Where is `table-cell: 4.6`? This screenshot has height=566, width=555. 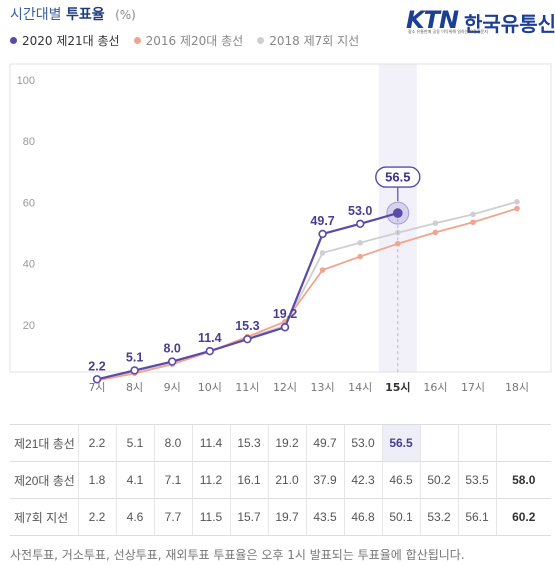
table-cell: 4.6 is located at coordinates (134, 517).